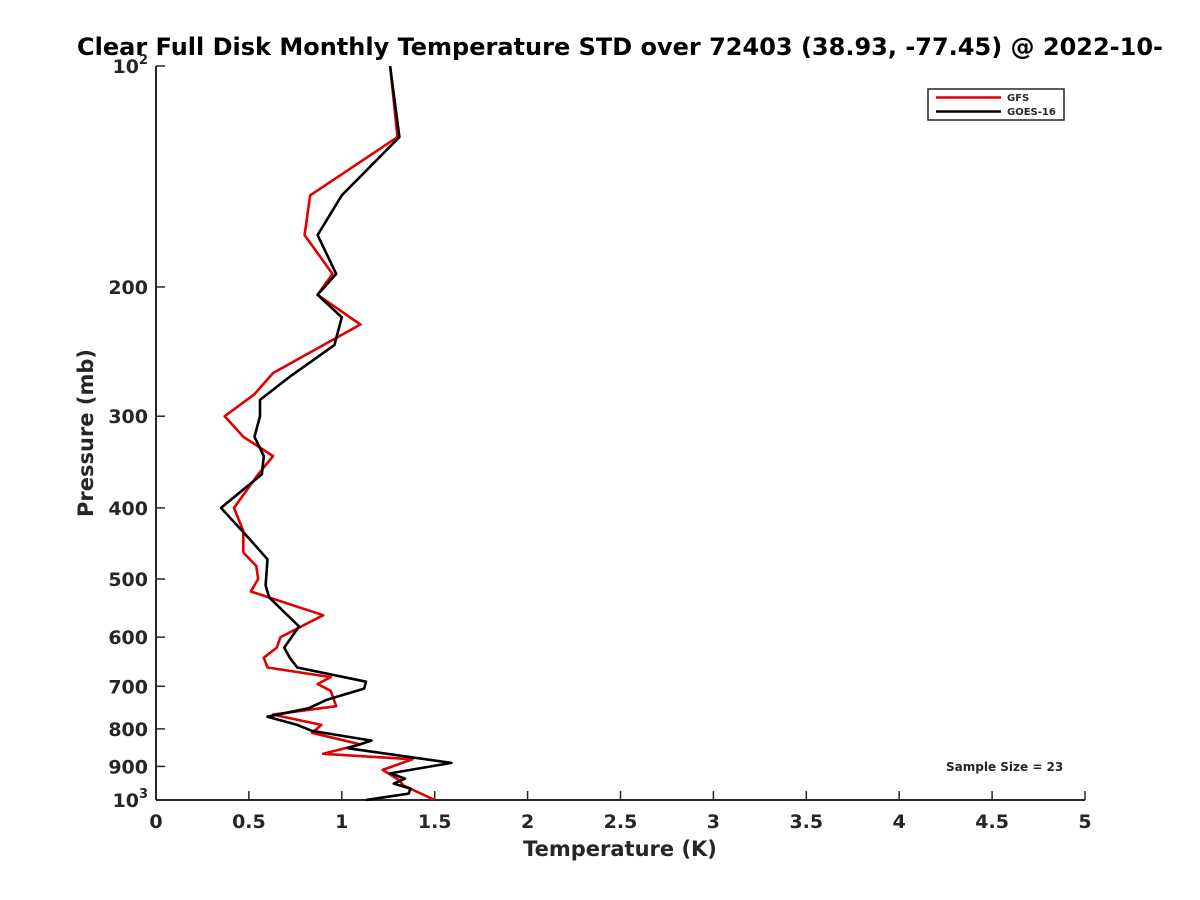  Describe the element at coordinates (435, 822) in the screenshot. I see `x-tick-label: 1.5` at that location.